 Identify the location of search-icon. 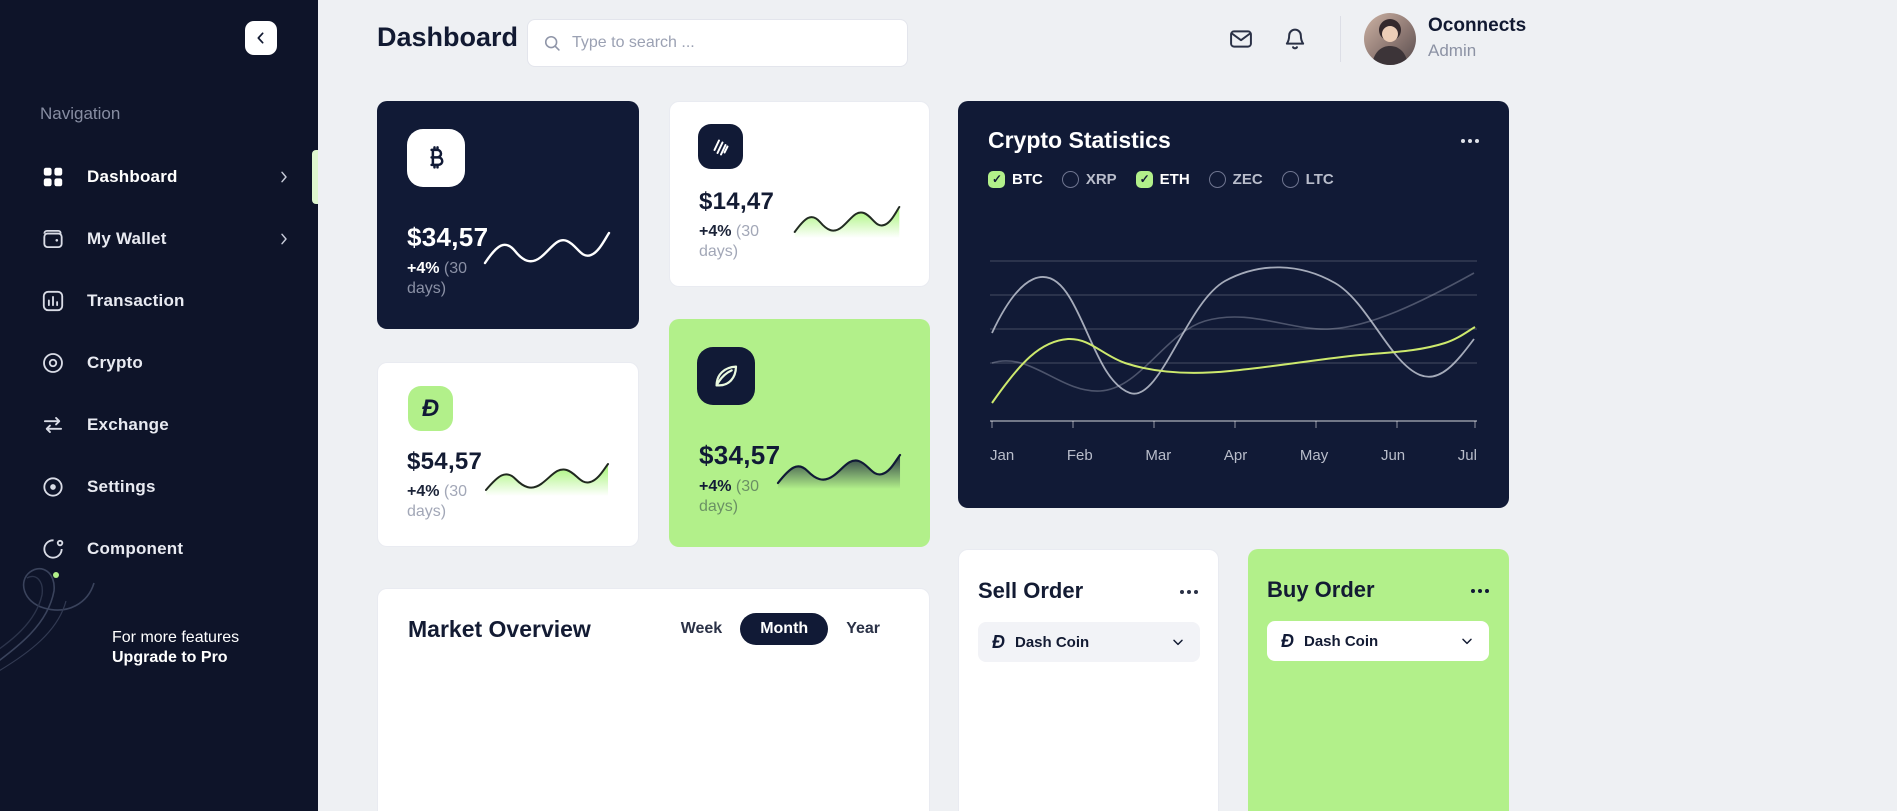
(552, 43).